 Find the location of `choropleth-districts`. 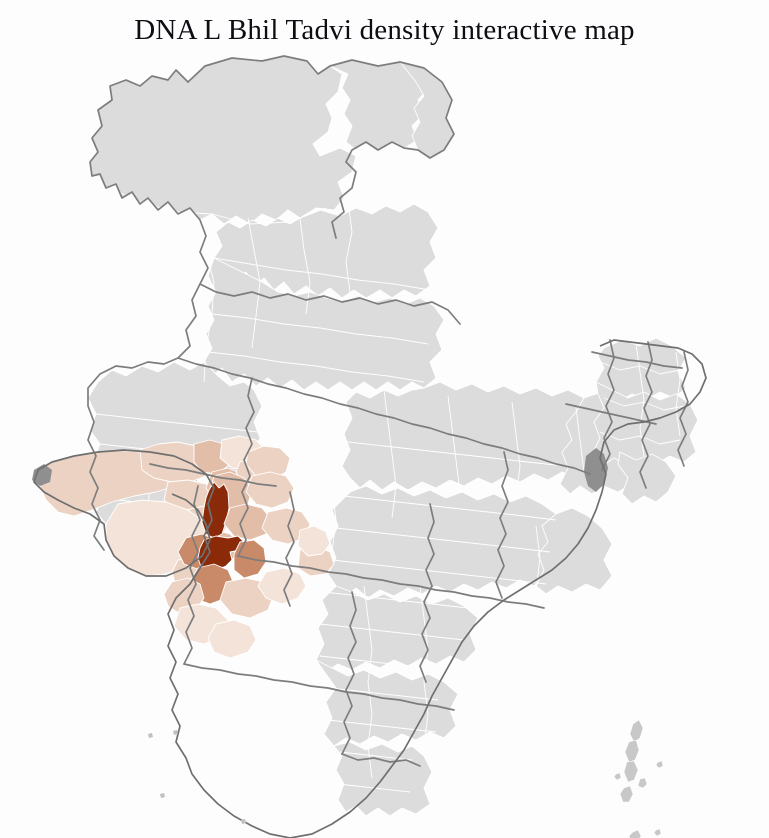

choropleth-districts is located at coordinates (186, 547).